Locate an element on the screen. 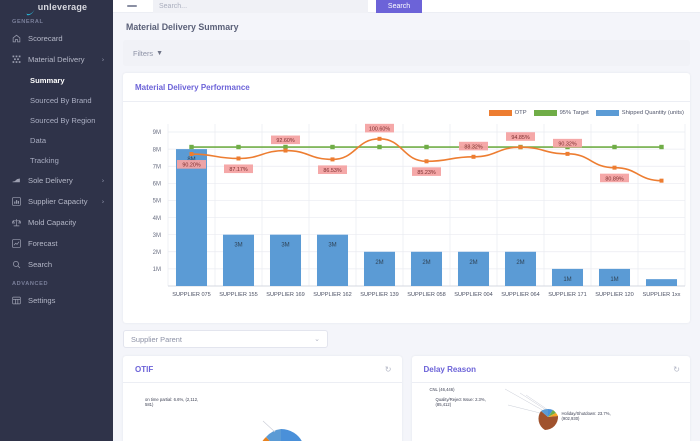  top-bar: Search... Search is located at coordinates (406, 6).